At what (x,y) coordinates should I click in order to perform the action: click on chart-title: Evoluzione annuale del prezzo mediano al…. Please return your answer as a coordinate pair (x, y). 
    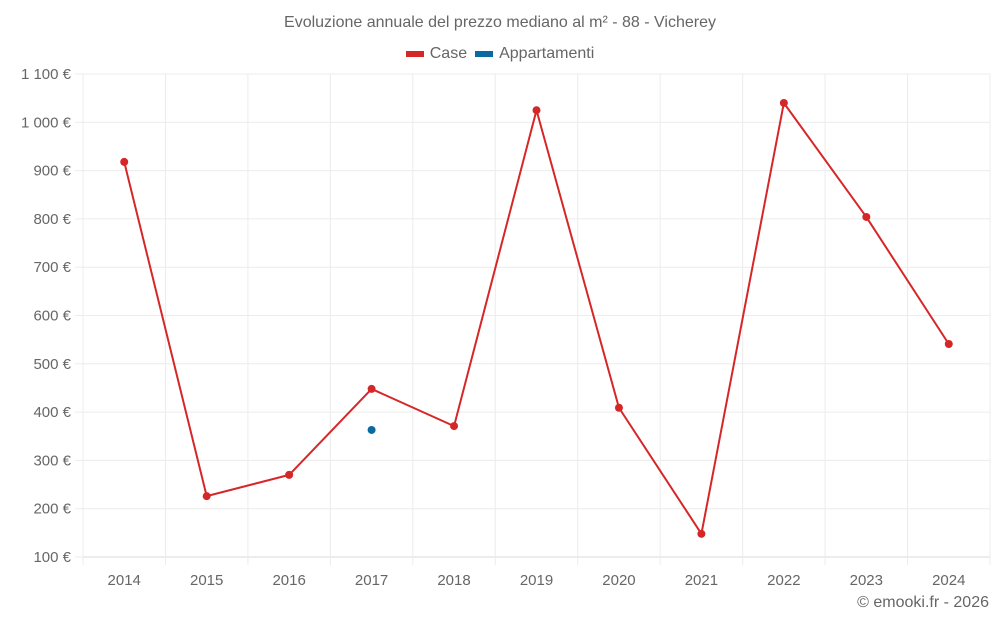
    Looking at the image, I should click on (500, 22).